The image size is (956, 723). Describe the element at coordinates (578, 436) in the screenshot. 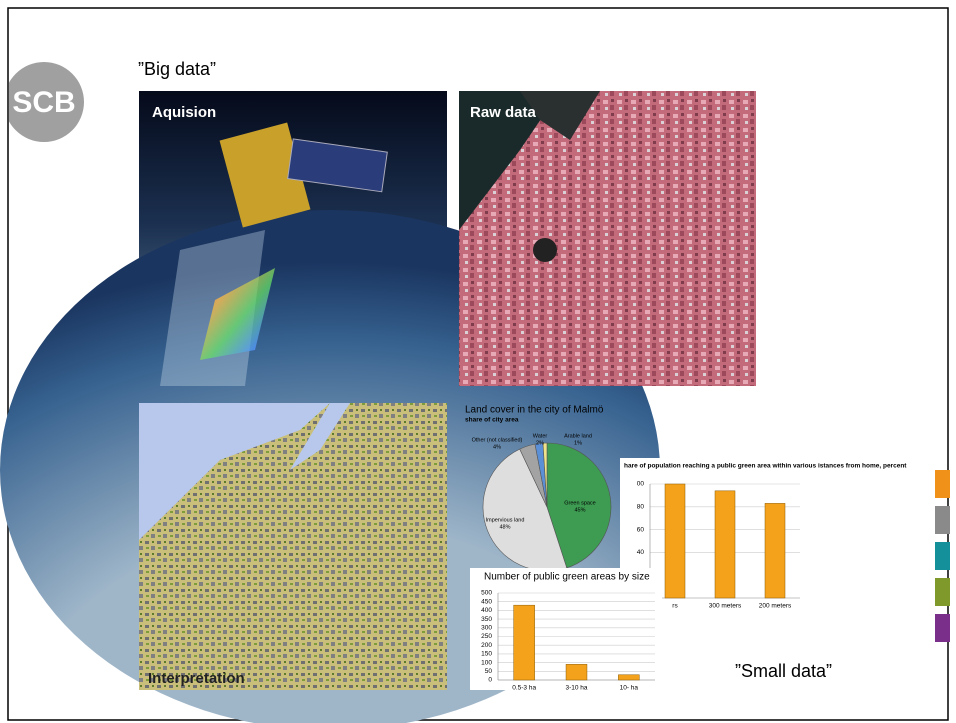

I see `slice-label: Arable land` at that location.